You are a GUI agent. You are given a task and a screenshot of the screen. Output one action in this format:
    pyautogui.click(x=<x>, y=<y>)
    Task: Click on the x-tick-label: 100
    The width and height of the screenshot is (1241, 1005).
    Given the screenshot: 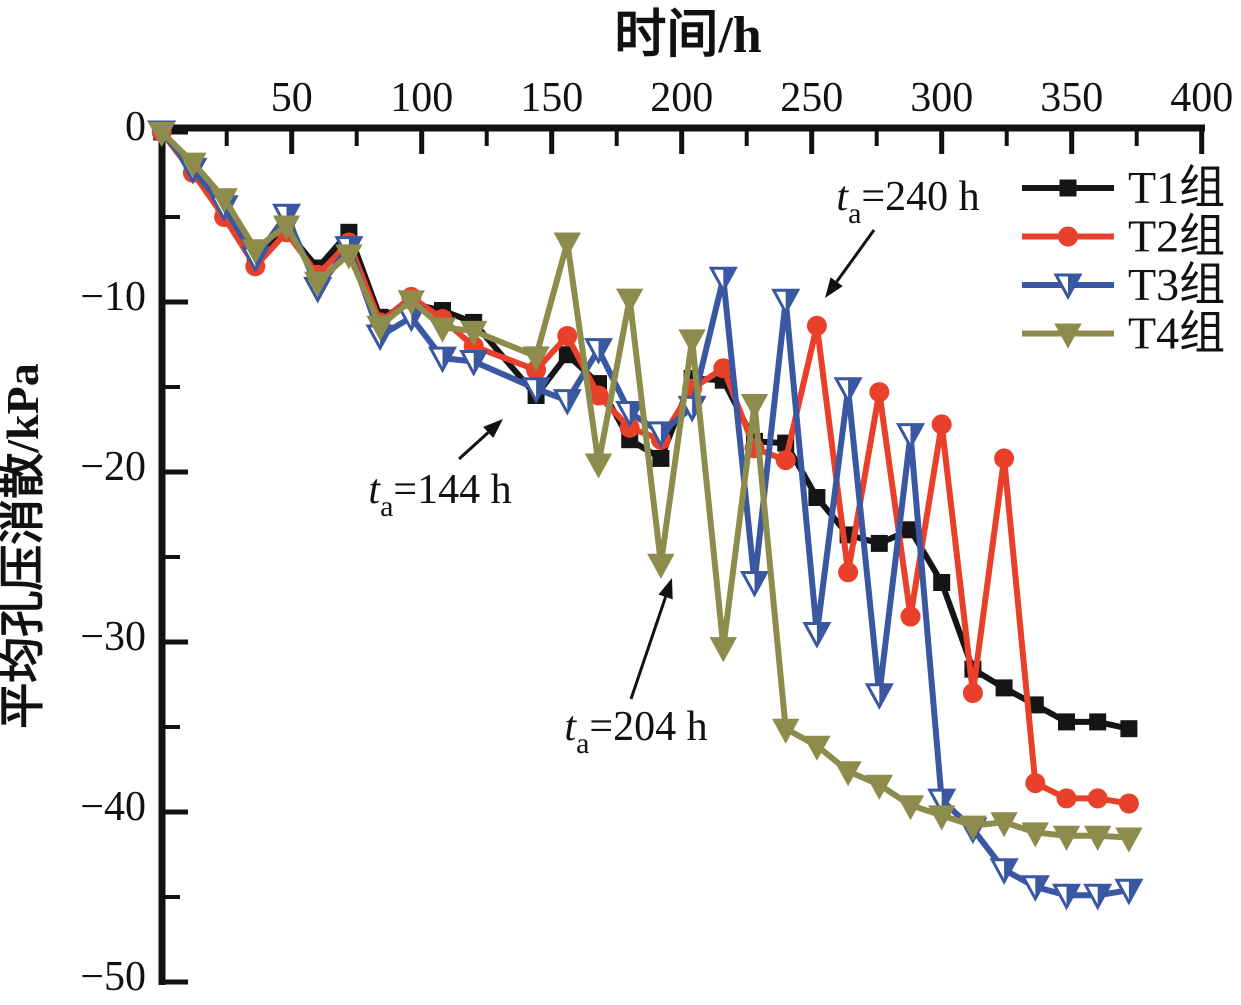 What is the action you would take?
    pyautogui.click(x=421, y=98)
    